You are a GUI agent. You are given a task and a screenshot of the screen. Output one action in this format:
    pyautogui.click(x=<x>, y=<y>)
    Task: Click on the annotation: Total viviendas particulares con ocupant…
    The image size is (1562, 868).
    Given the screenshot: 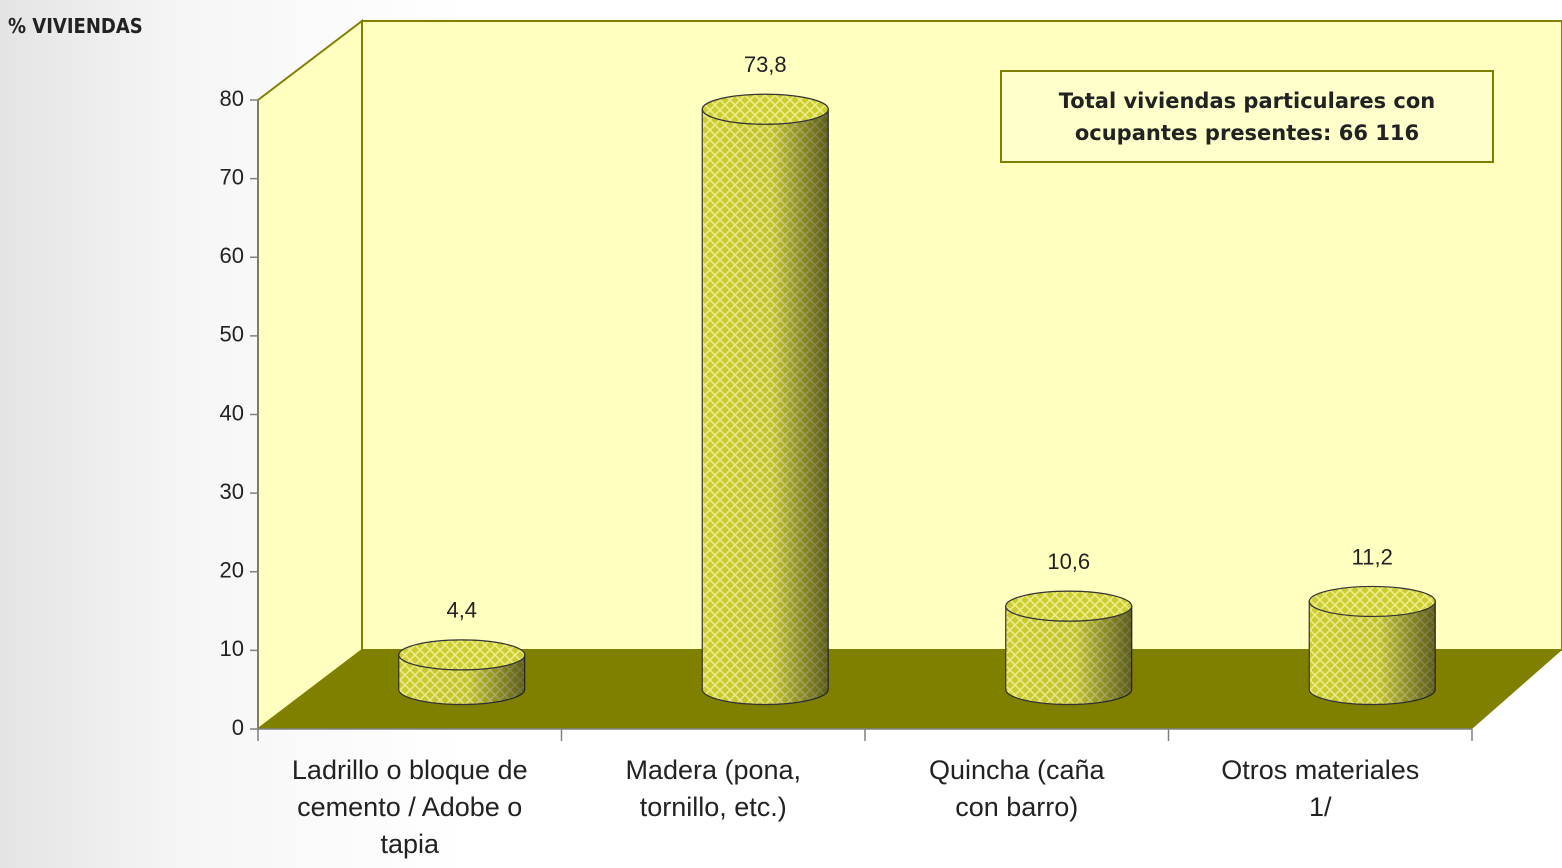 What is the action you would take?
    pyautogui.click(x=1247, y=116)
    